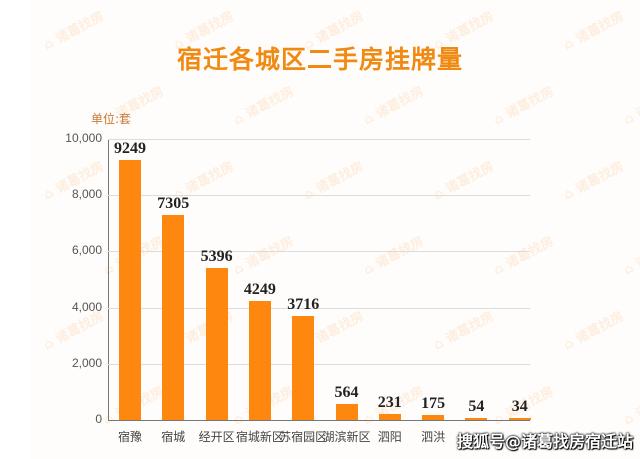 The width and height of the screenshot is (640, 459). I want to click on bar-value-label: 9249, so click(130, 149).